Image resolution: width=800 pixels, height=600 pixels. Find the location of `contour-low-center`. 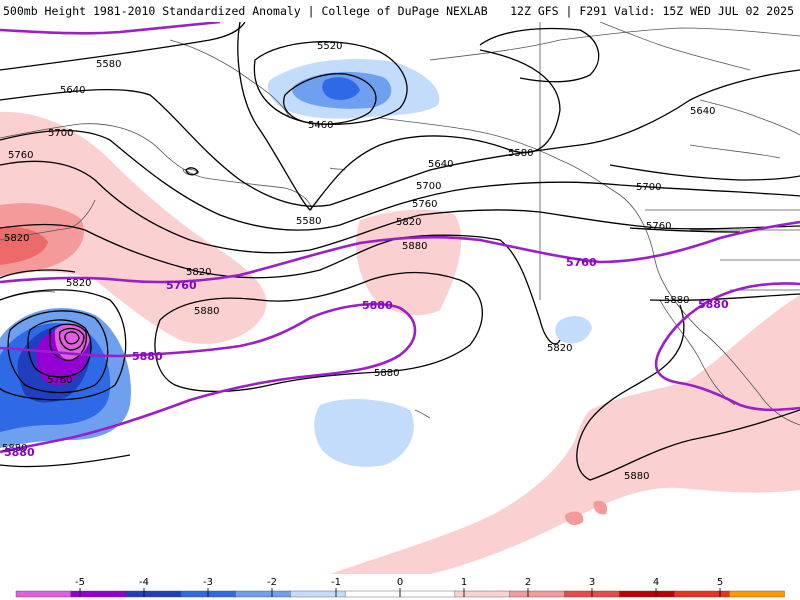

contour-low-center is located at coordinates (72, 338).